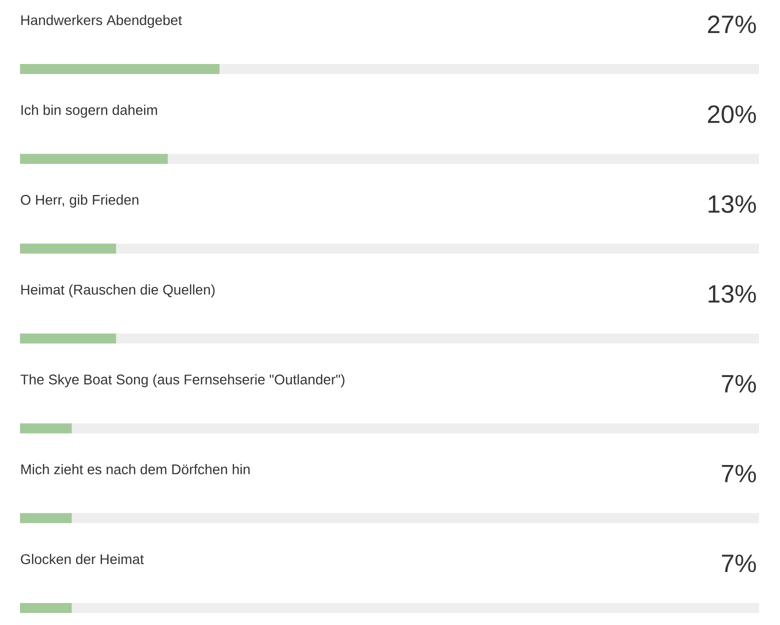 This screenshot has width=780, height=625. I want to click on y-tick-label: Ich bin sogern daheim, so click(89, 111).